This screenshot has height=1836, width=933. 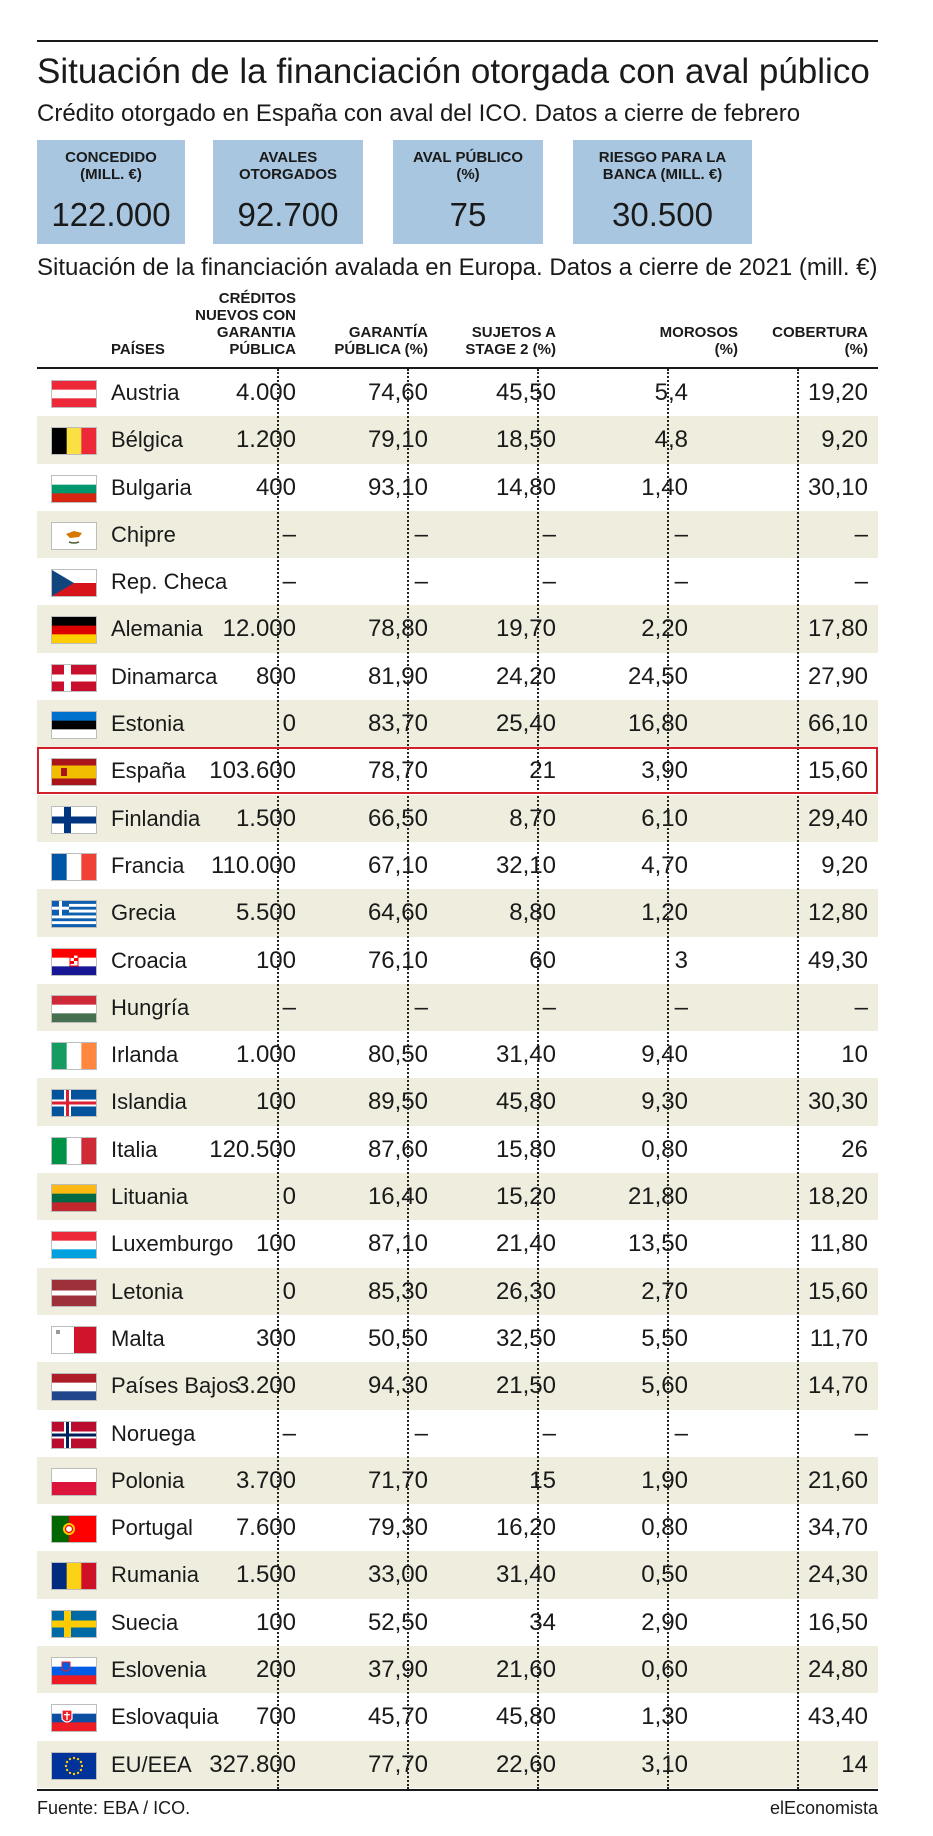 What do you see at coordinates (457, 392) in the screenshot?
I see `table-row: Austria 4.000 74,60 45,50 5,4 19,20` at bounding box center [457, 392].